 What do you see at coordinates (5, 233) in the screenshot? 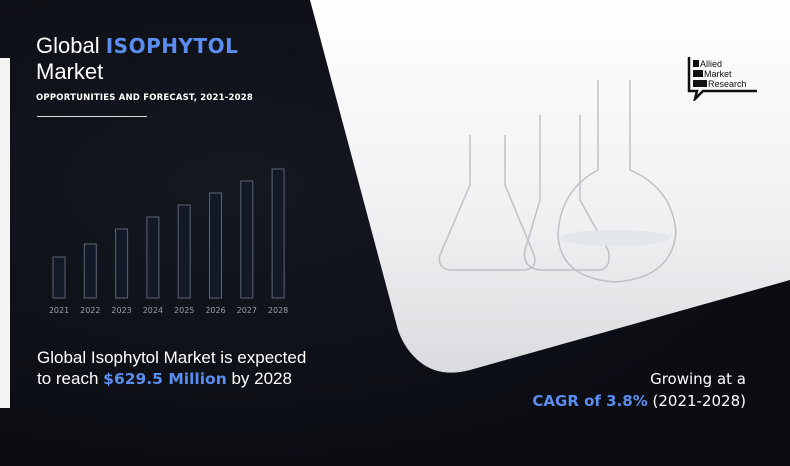
I see `left-accent-strip` at bounding box center [5, 233].